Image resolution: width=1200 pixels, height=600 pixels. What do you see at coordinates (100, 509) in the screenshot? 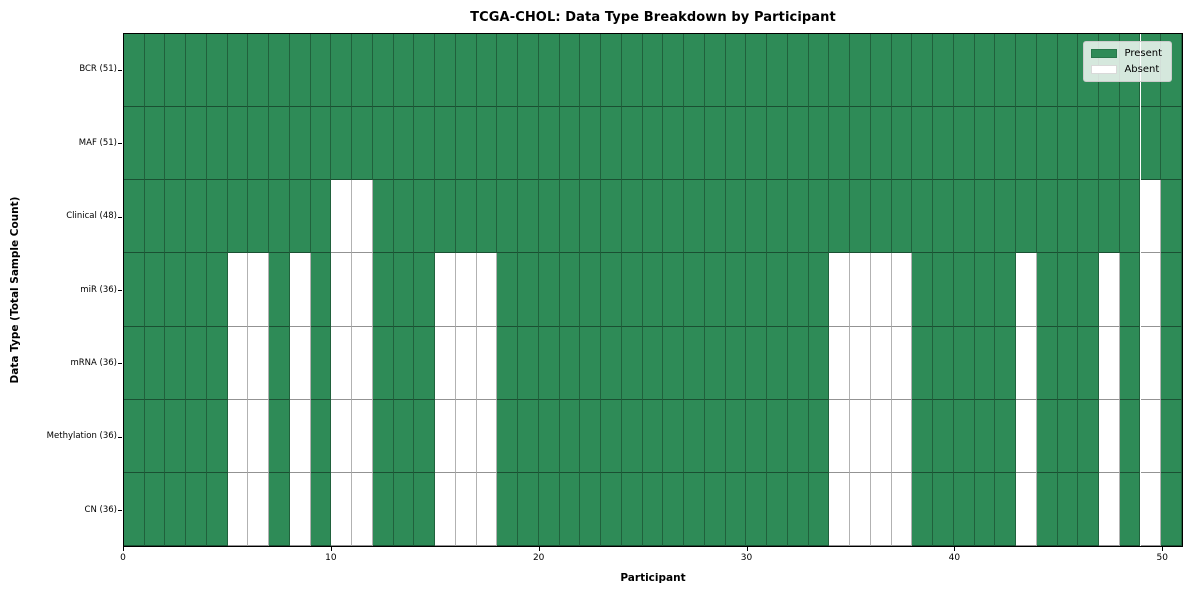
I see `y-tick-label-cn: CN (36)` at bounding box center [100, 509].